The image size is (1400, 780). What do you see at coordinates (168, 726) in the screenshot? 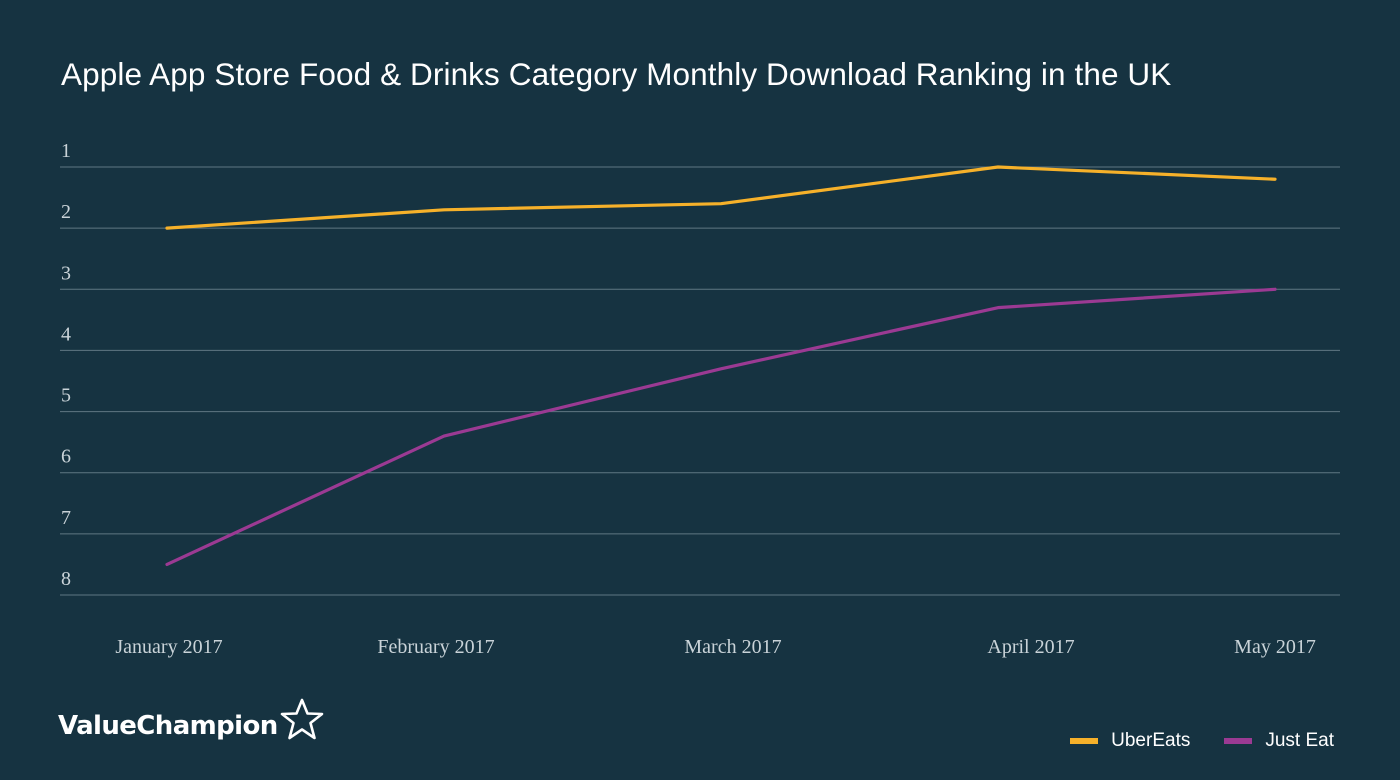
I see `logo-wordmark: ValueChampion` at bounding box center [168, 726].